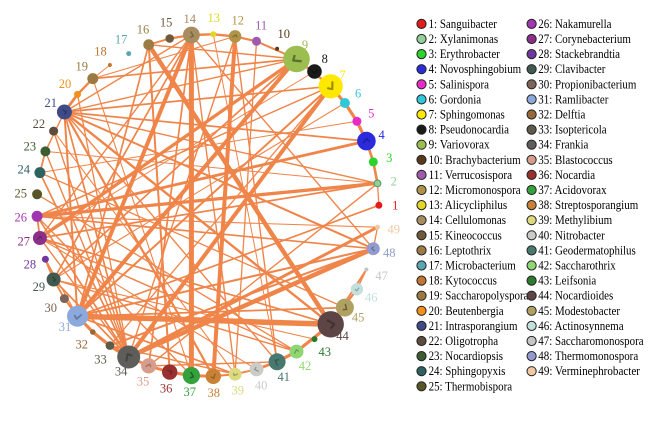 The height and width of the screenshot is (421, 654). I want to click on svg-text: 38, so click(214, 393).